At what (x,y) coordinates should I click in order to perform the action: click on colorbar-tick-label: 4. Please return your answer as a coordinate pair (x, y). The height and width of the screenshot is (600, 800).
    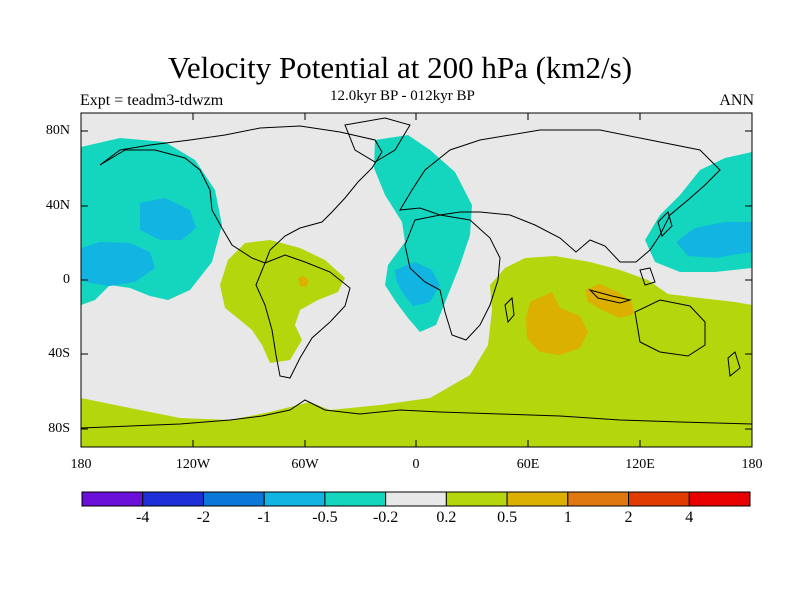
    Looking at the image, I should click on (689, 517).